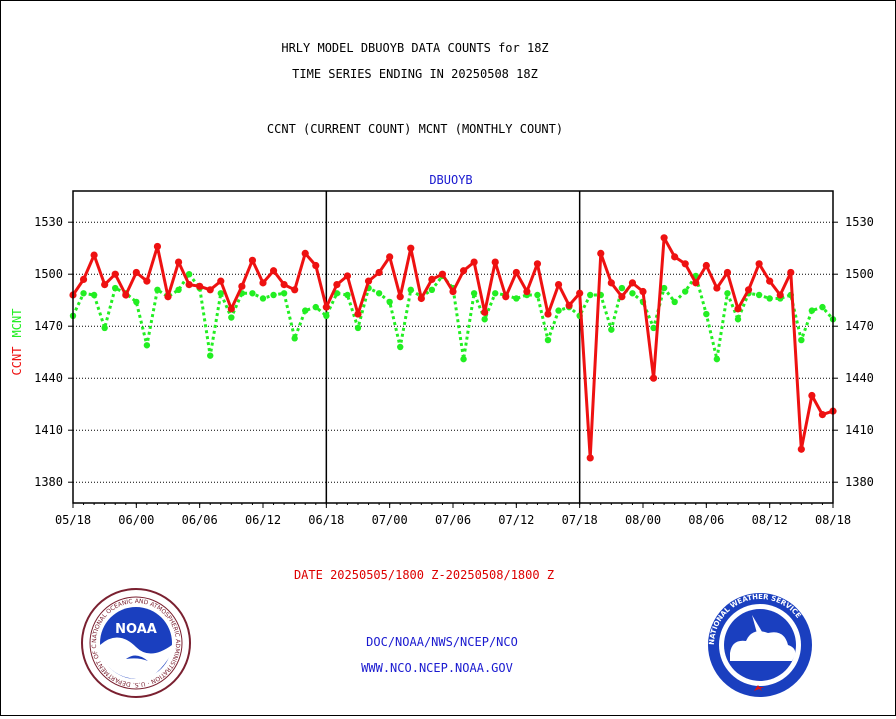 This screenshot has width=896, height=719. What do you see at coordinates (326, 520) in the screenshot?
I see `x-tick-label: 06/18` at bounding box center [326, 520].